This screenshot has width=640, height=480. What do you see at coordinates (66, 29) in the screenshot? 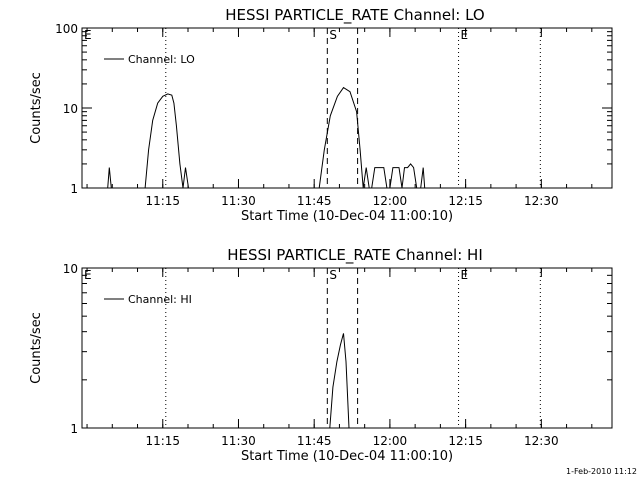
I see `y-tick-label: 100` at bounding box center [66, 29].